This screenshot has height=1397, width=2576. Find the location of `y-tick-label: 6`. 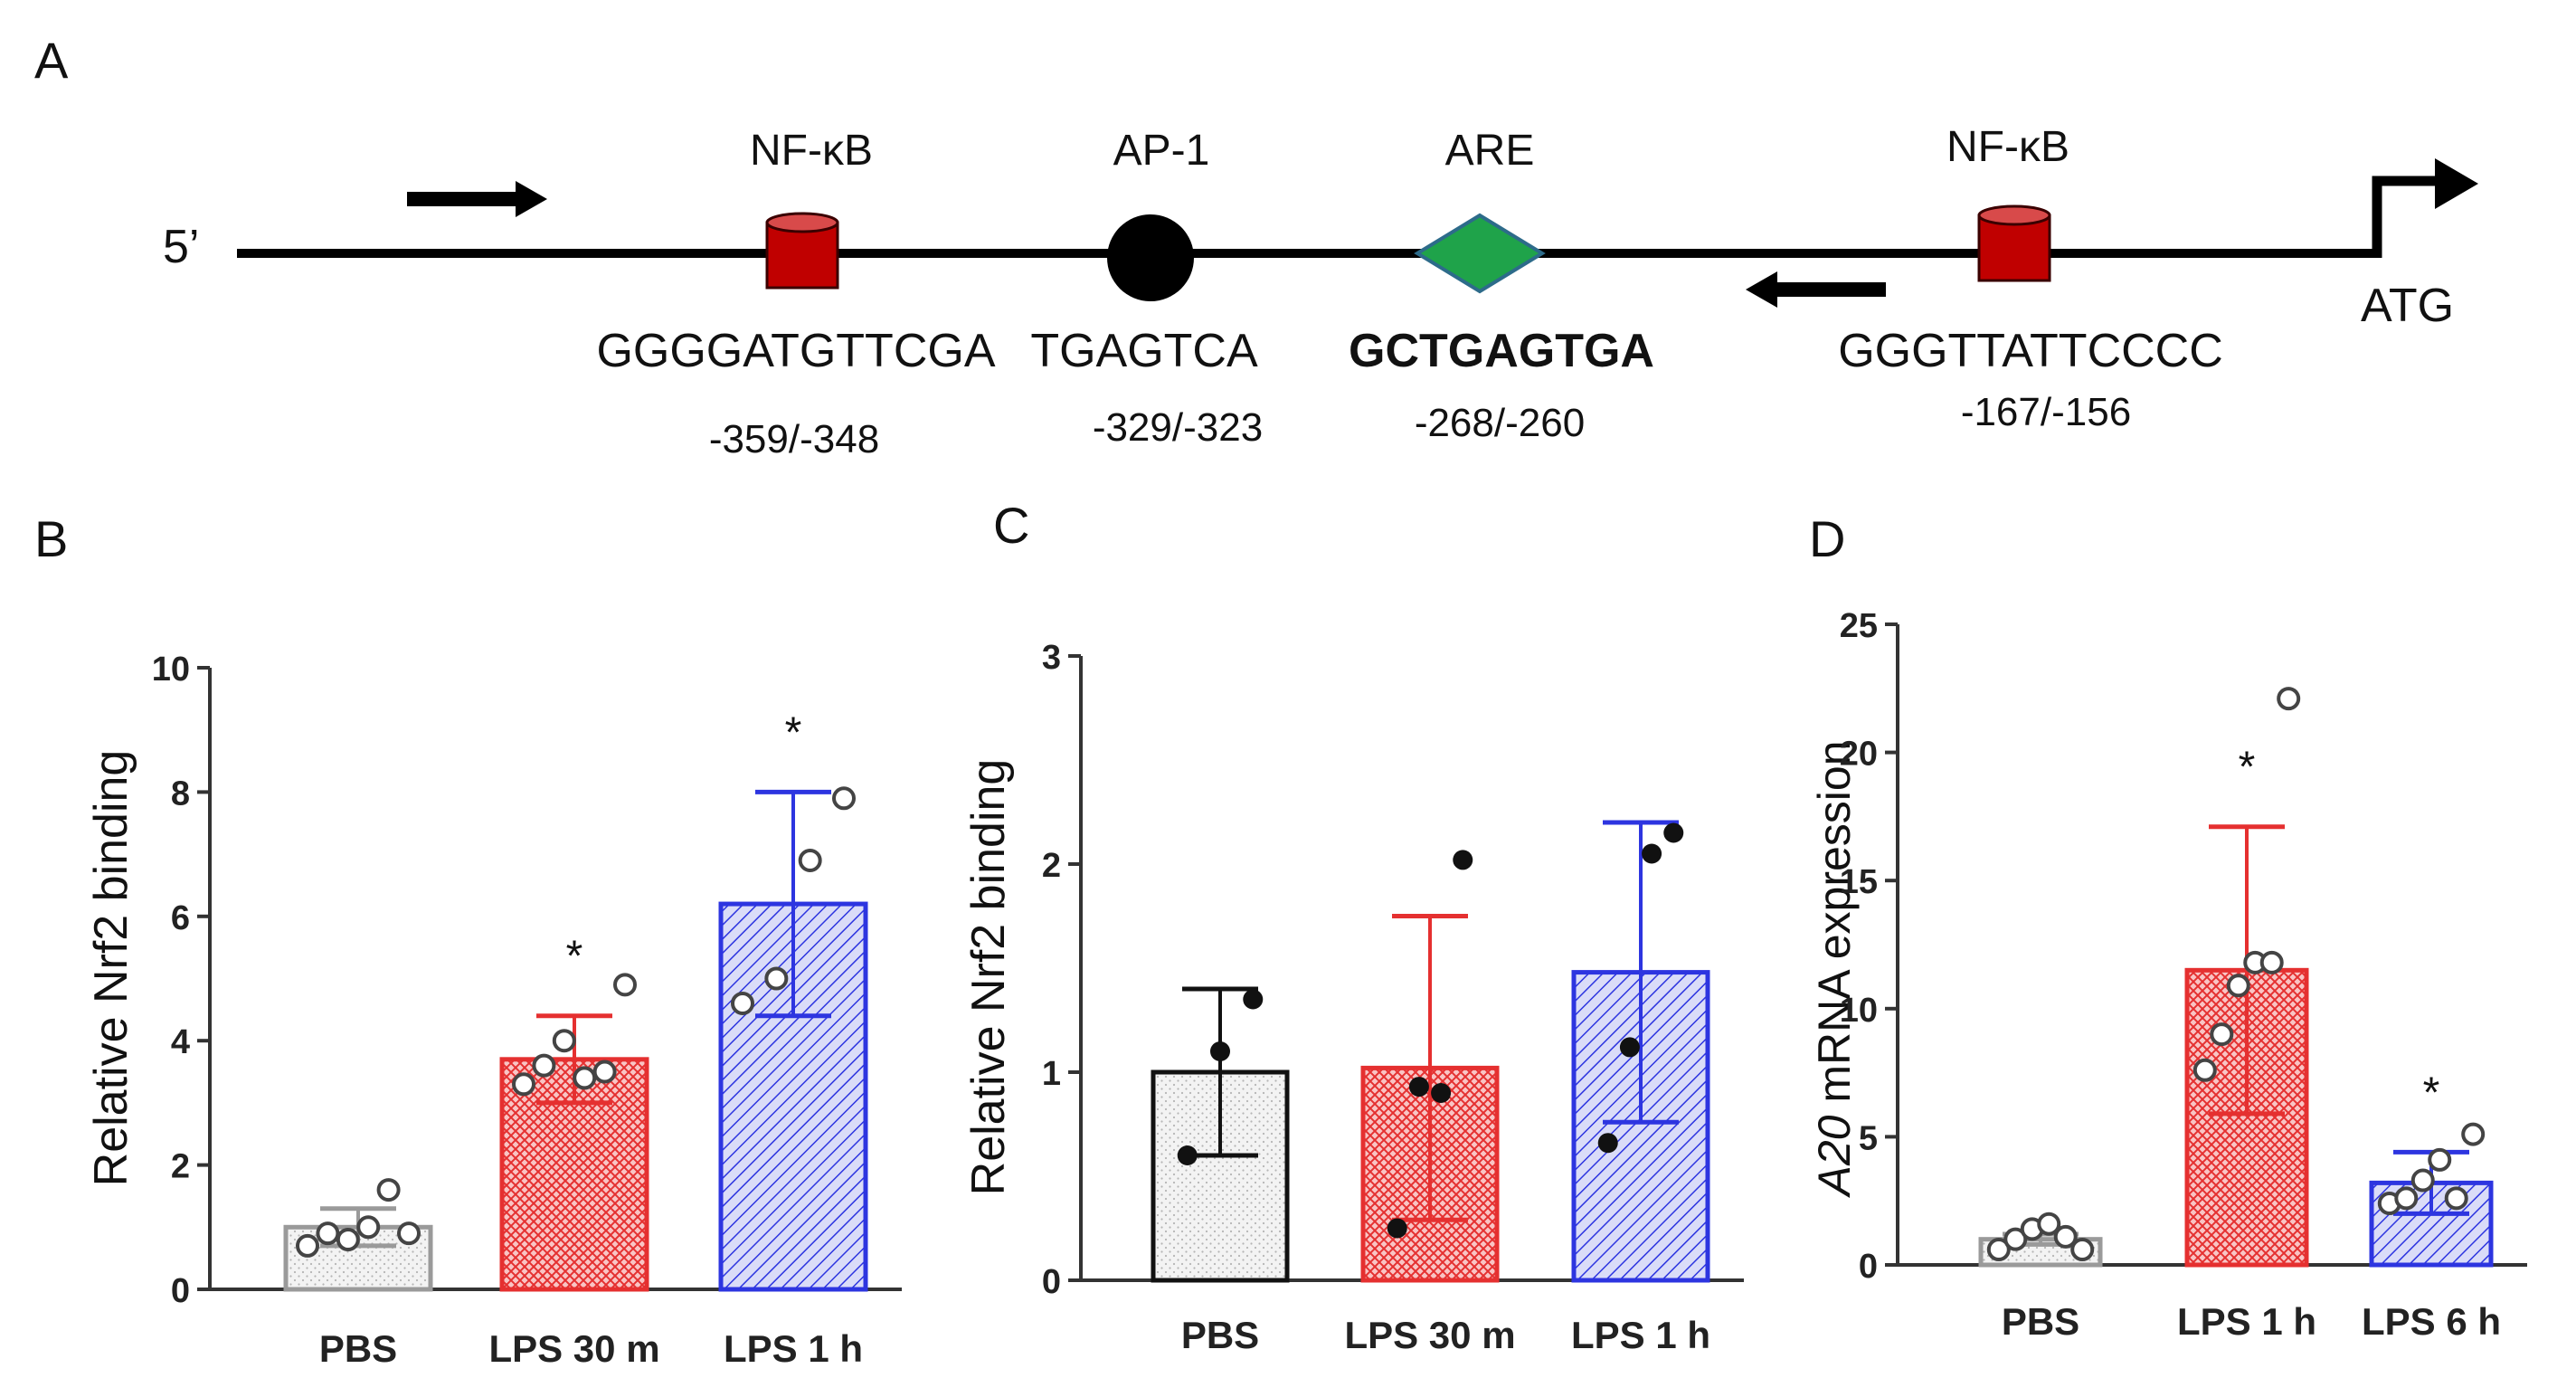

y-tick-label: 6 is located at coordinates (180, 918).